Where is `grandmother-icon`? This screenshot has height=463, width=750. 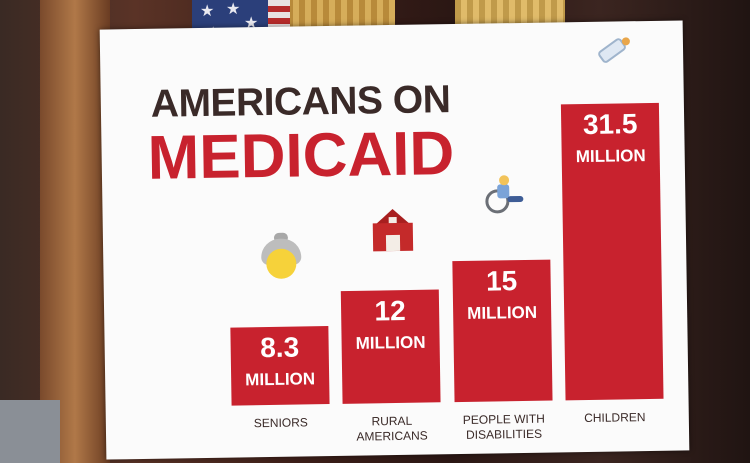 grandmother-icon is located at coordinates (281, 257).